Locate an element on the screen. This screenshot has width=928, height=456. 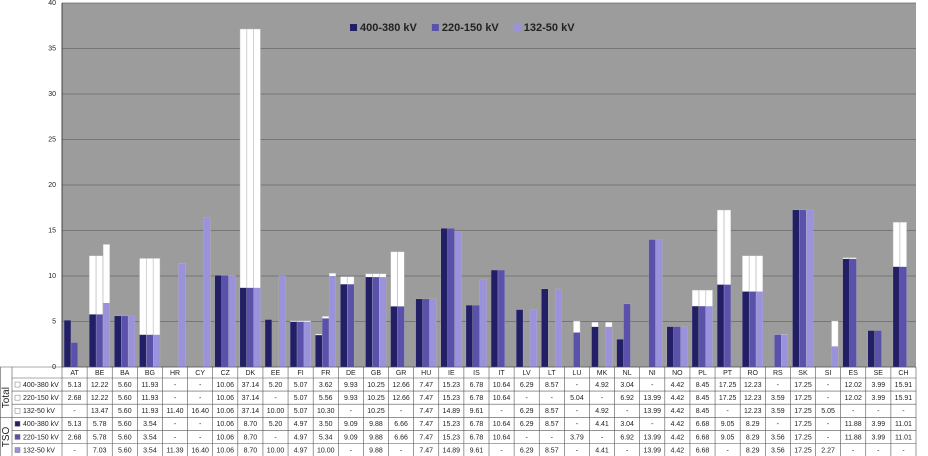
x-tick-label: RO is located at coordinates (752, 373).